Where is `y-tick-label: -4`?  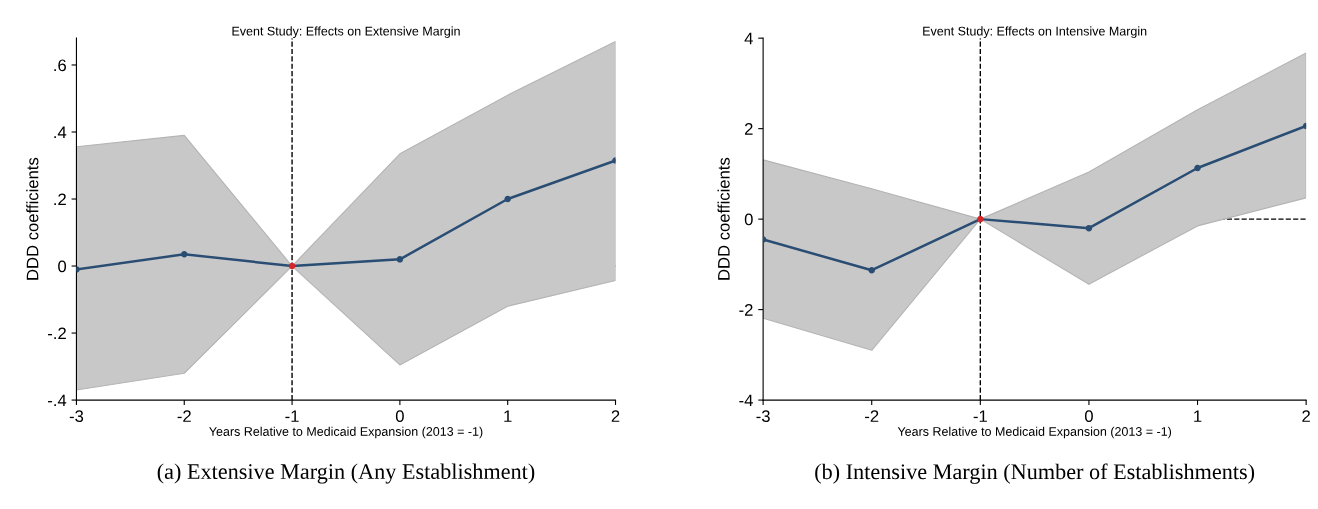 y-tick-label: -4 is located at coordinates (746, 400).